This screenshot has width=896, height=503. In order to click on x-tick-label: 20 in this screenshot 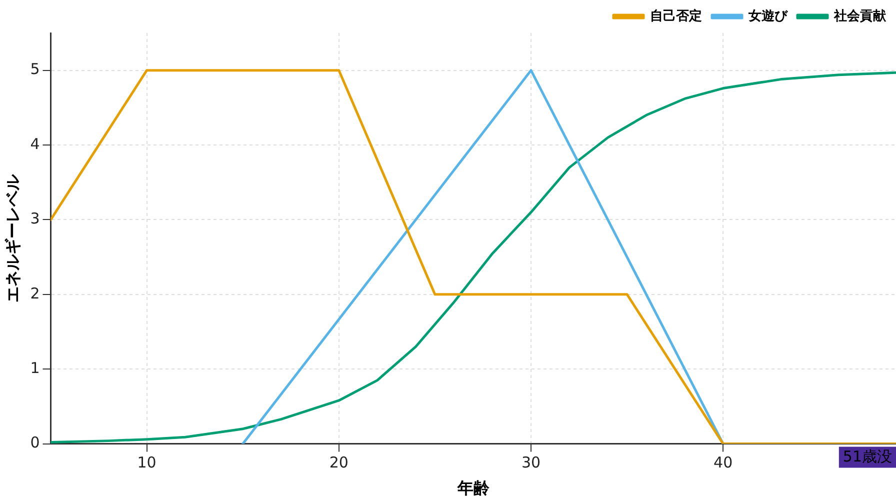, I will do `click(338, 463)`.